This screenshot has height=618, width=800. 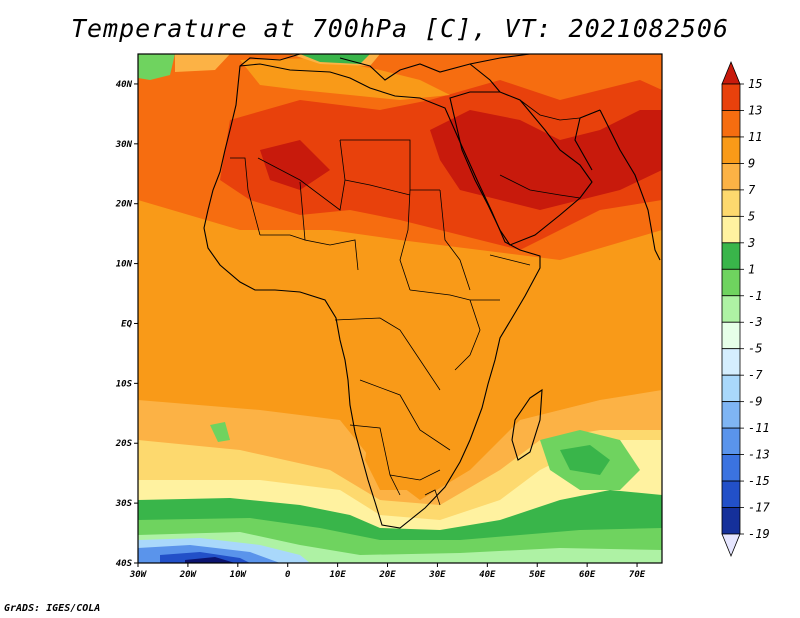 I want to click on latitude-labels: 40N 30N 20N 10N EQ 10S 20S 30S 40S, so click(x=124, y=324).